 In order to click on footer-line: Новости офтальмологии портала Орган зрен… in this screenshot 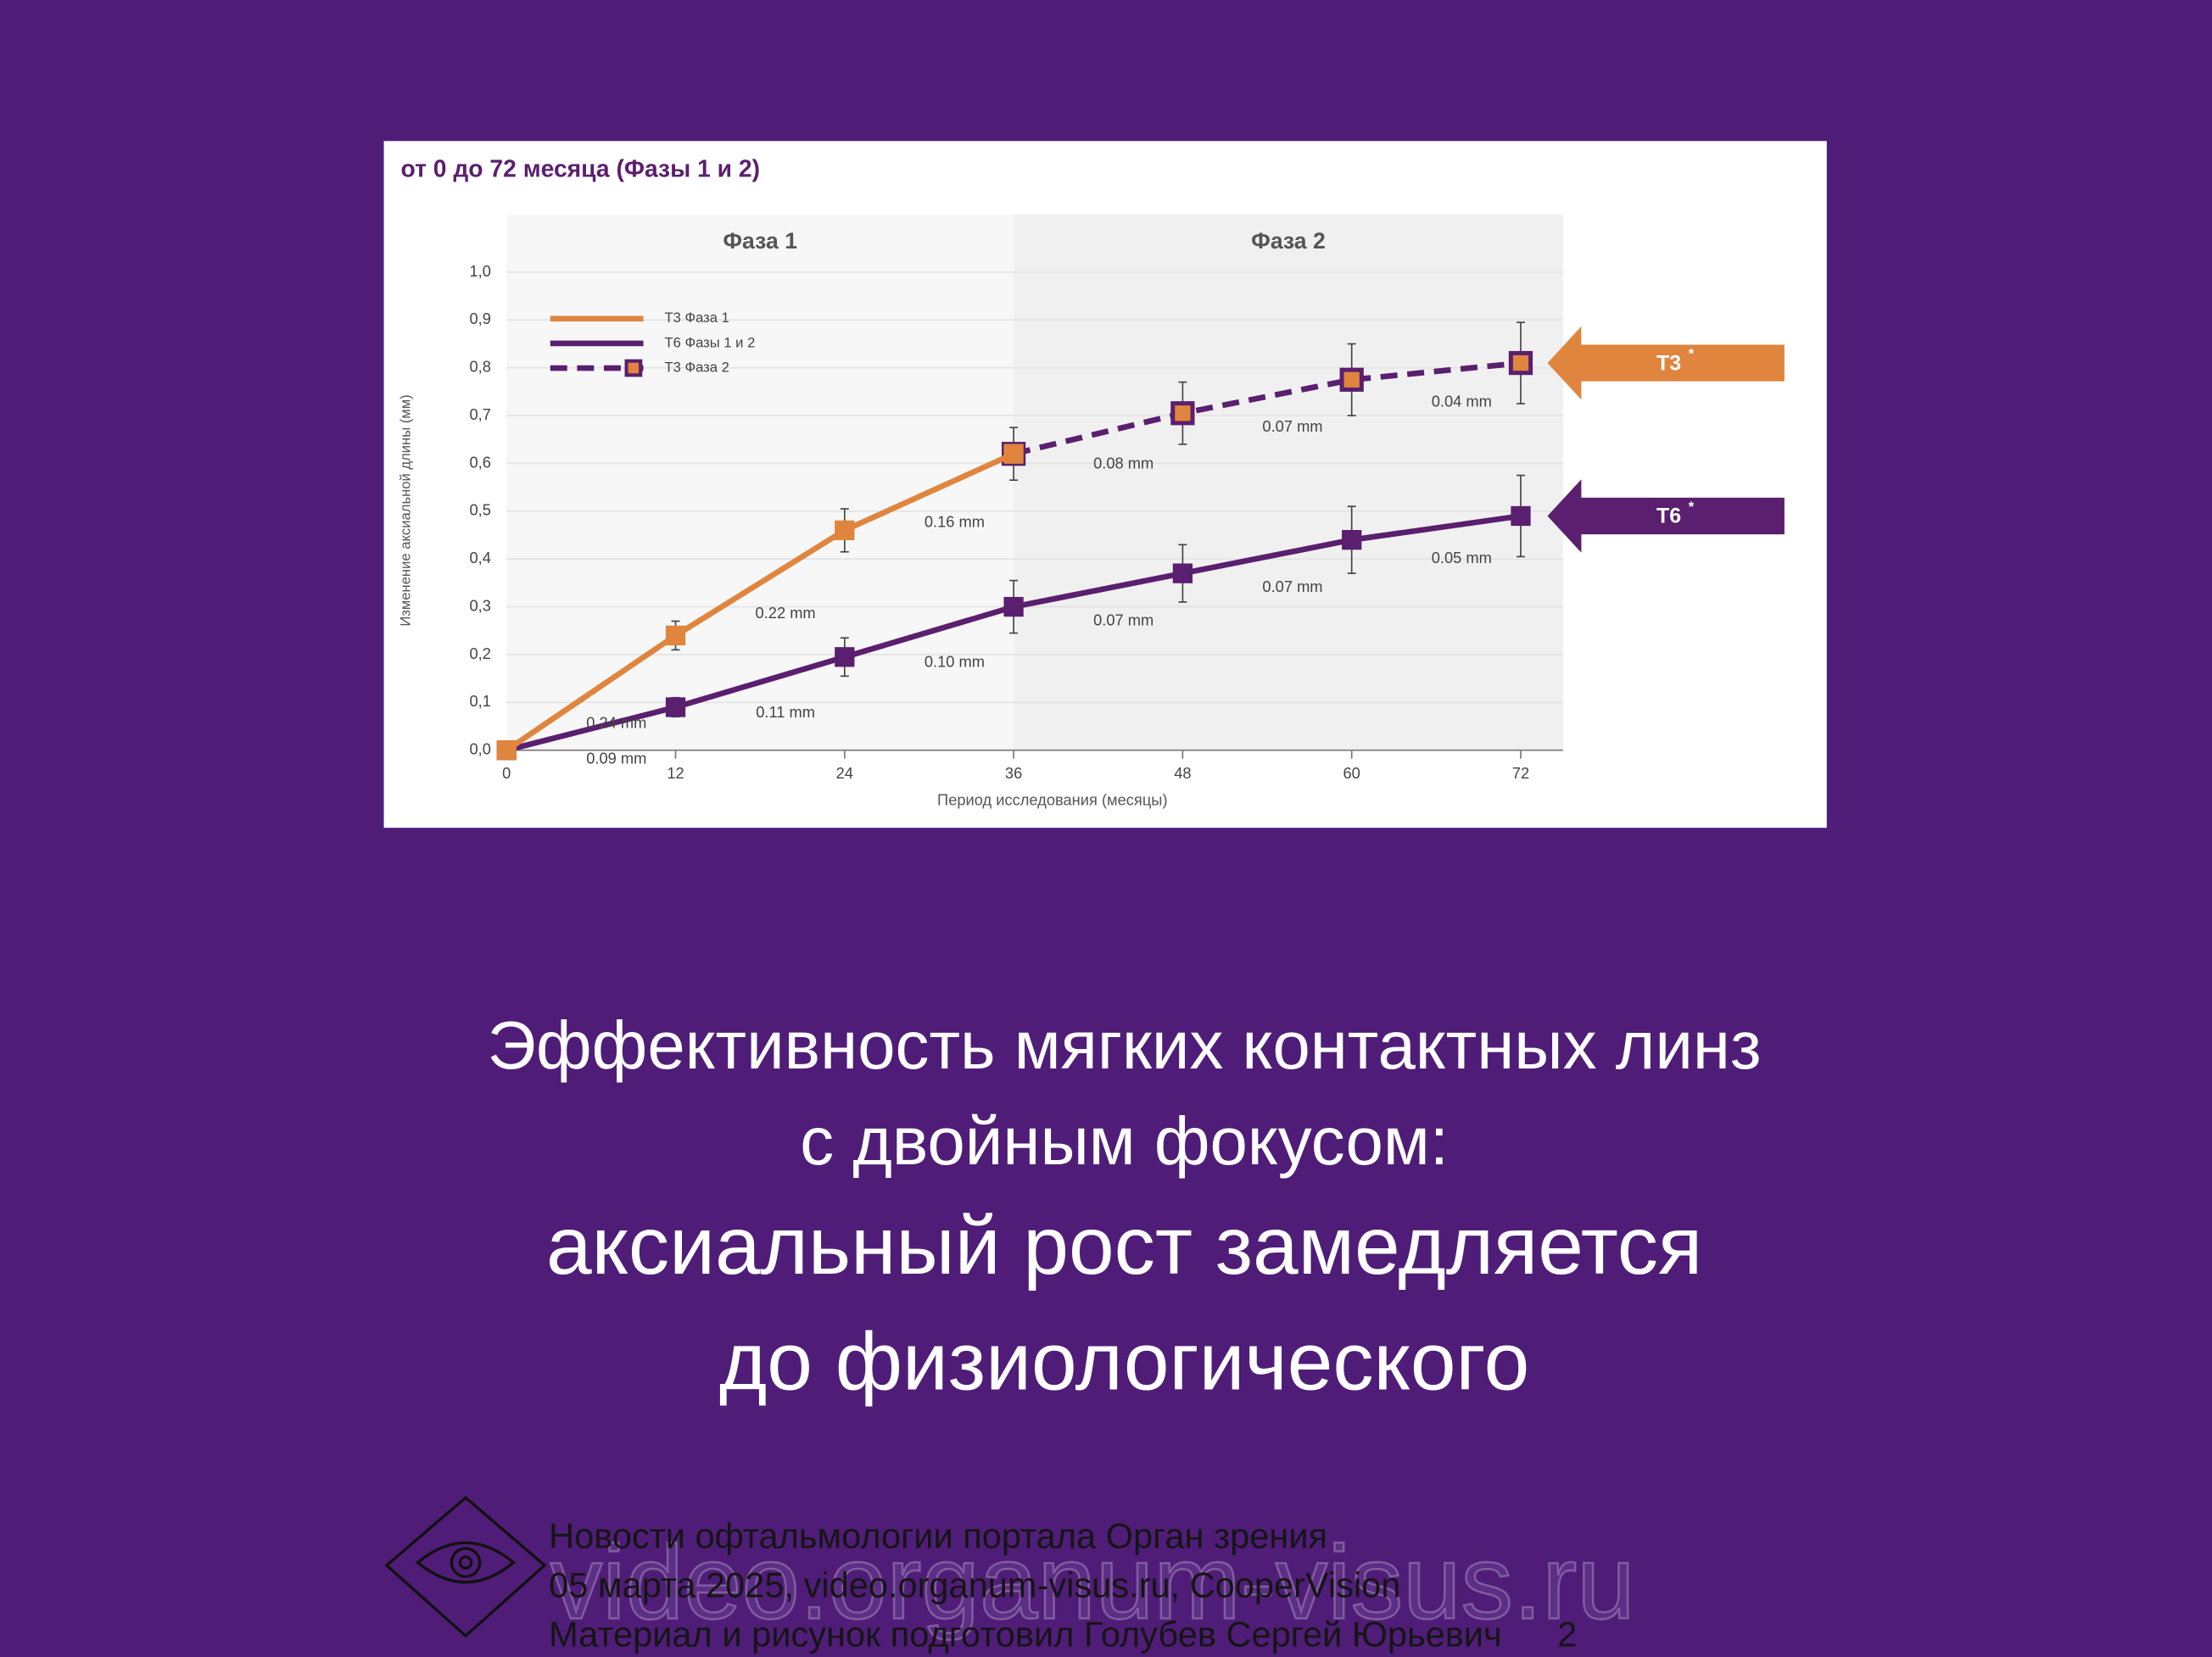, I will do `click(938, 1535)`.